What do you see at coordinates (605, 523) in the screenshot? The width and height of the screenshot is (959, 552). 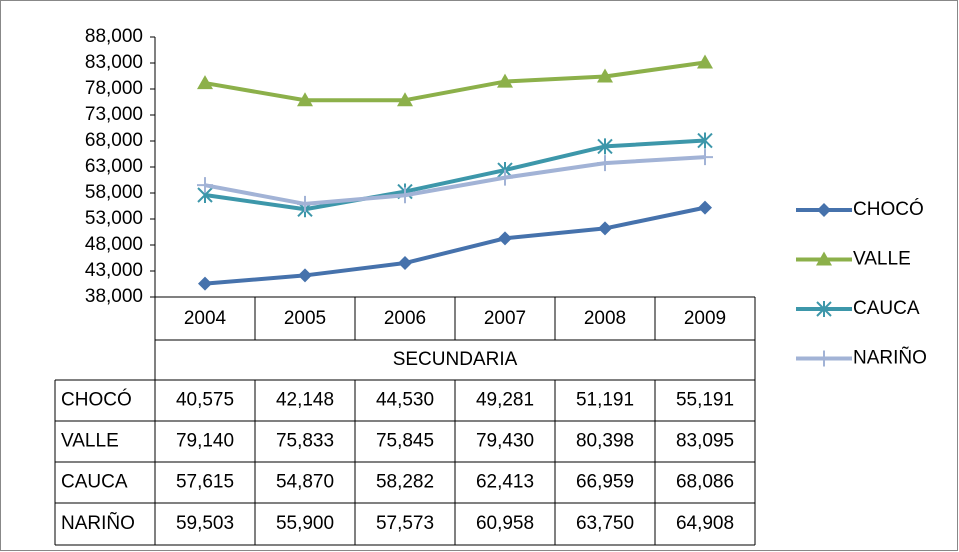 I see `table-cell: 63,750` at bounding box center [605, 523].